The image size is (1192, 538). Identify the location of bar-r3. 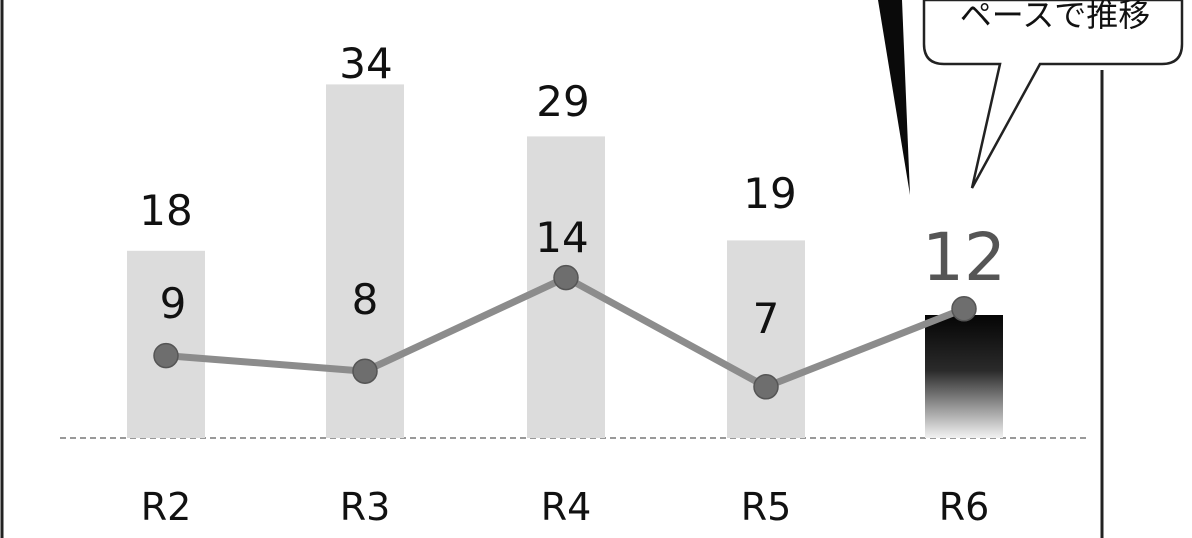
(365, 261).